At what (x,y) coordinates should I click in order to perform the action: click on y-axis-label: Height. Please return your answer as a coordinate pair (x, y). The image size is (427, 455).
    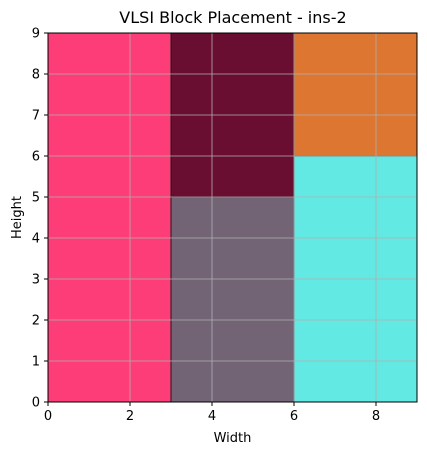
    Looking at the image, I should click on (17, 217).